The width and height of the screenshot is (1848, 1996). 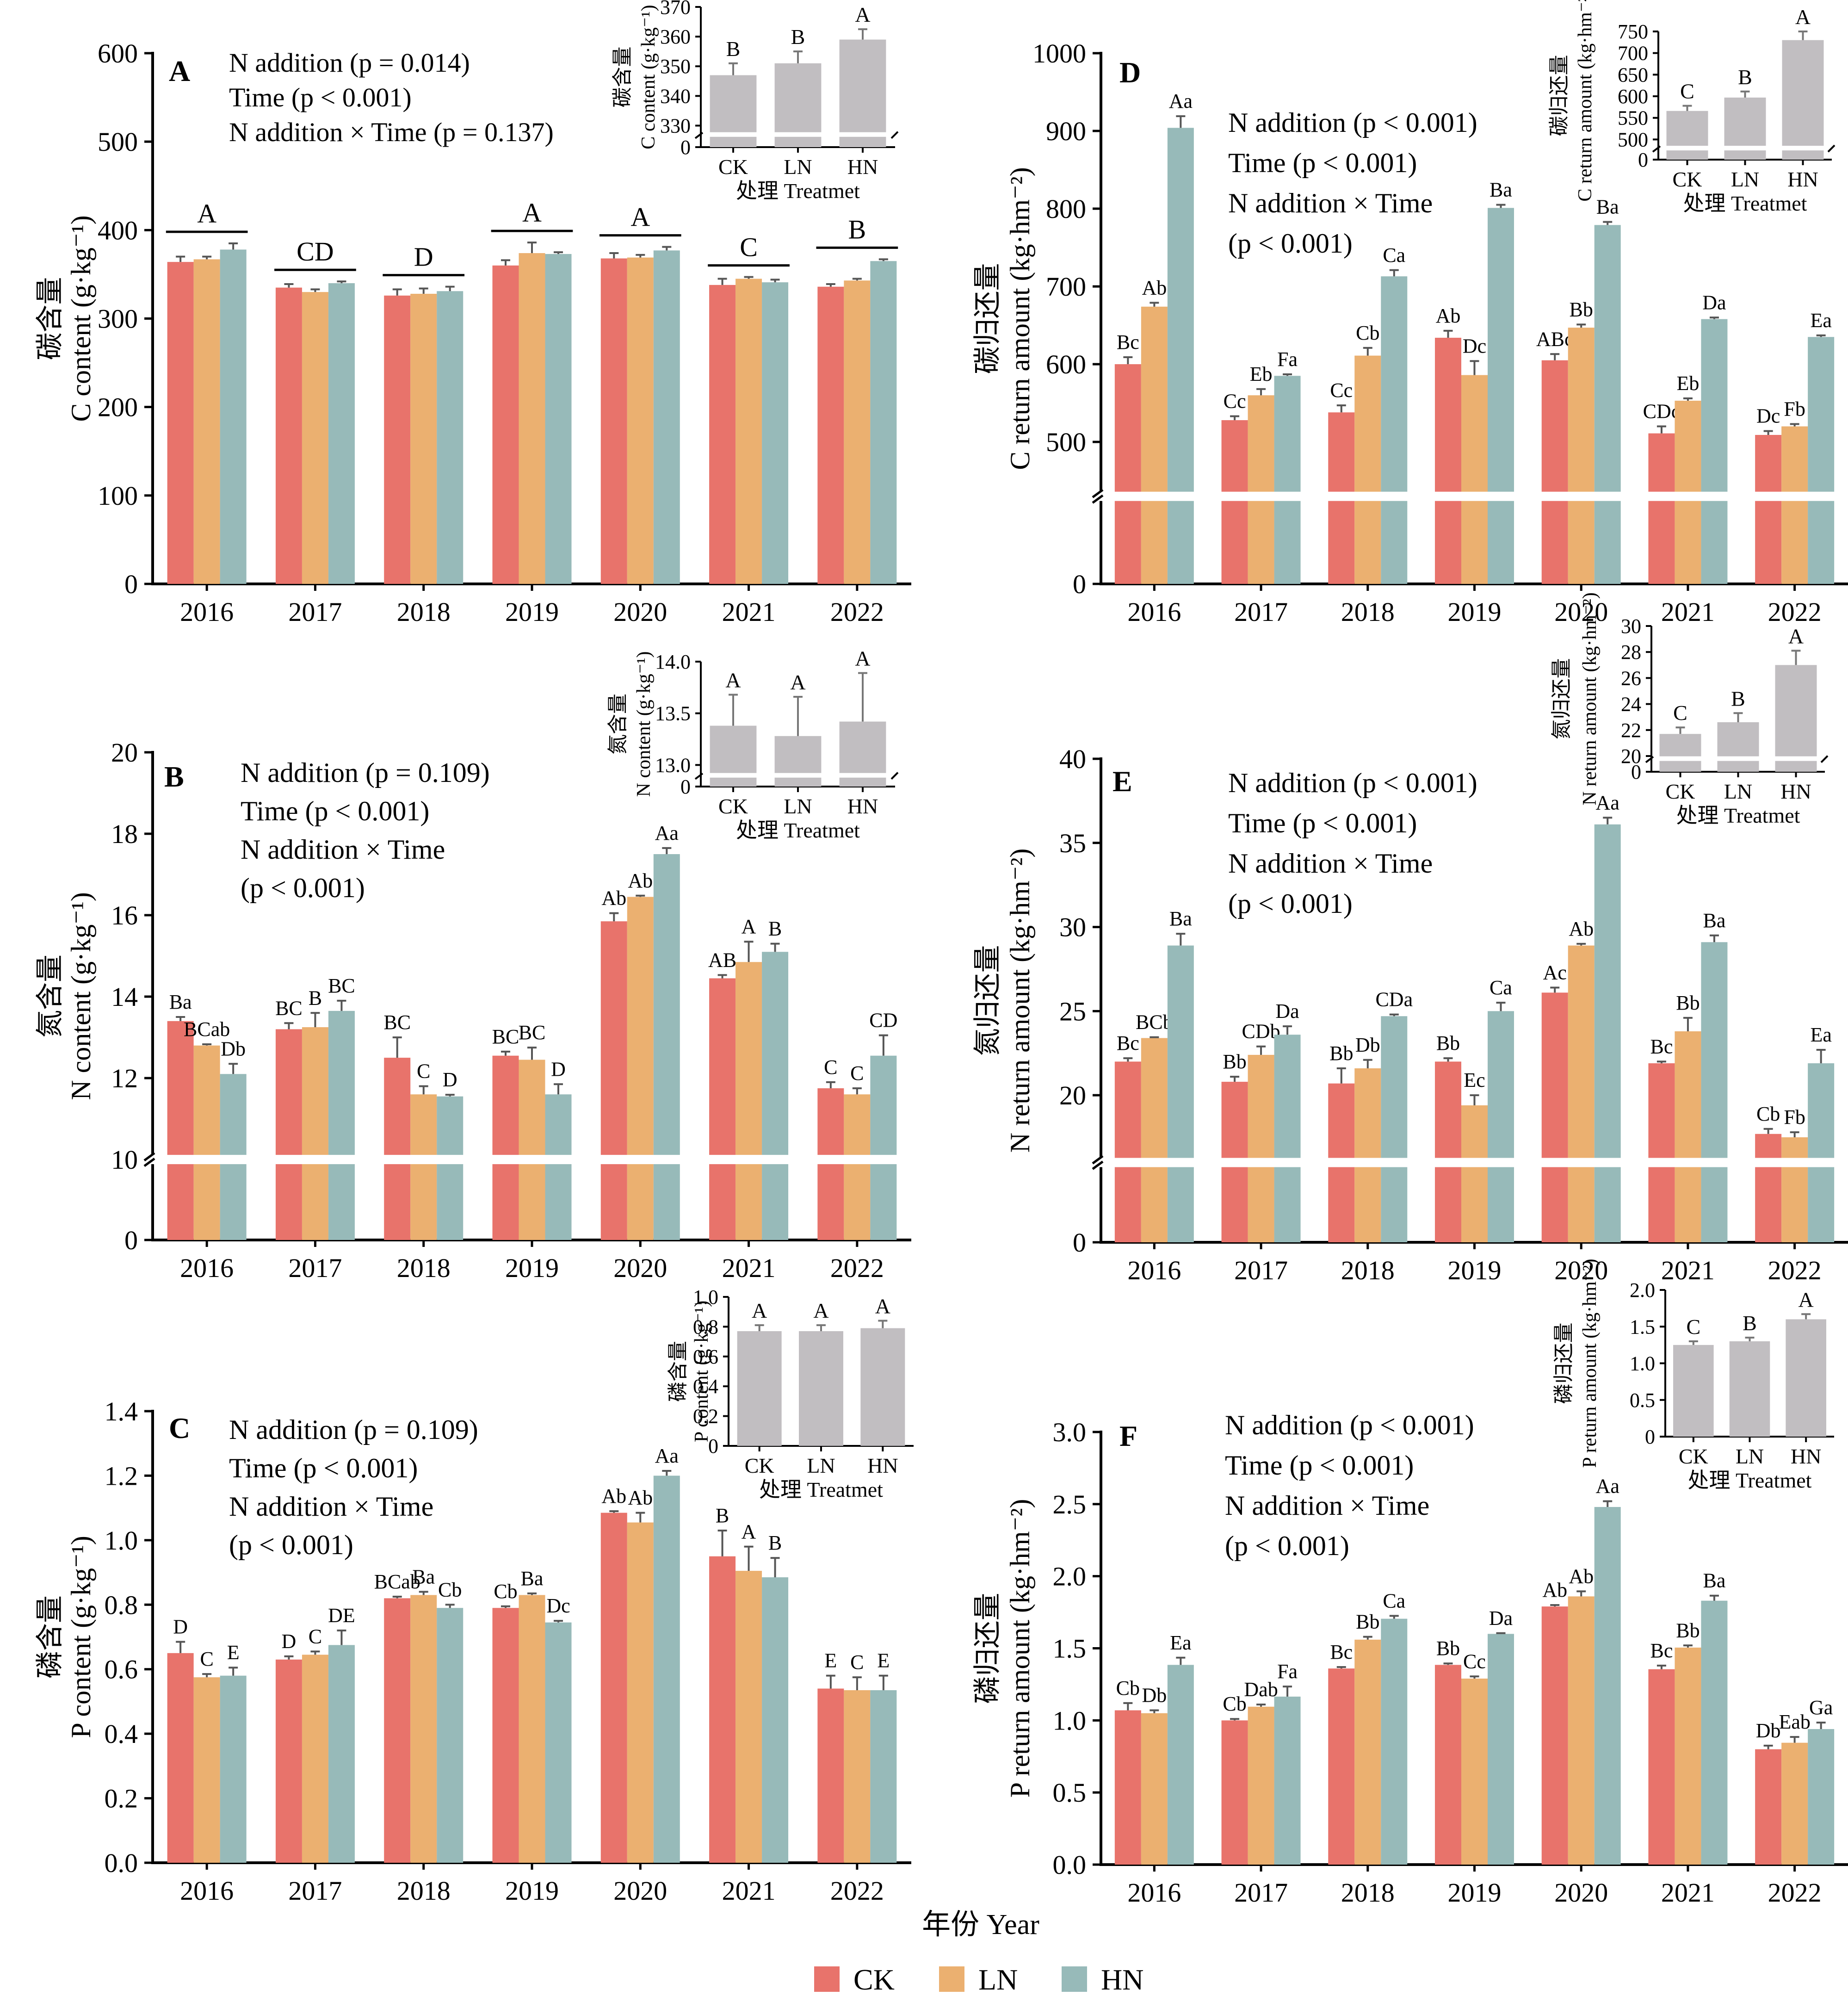 What do you see at coordinates (722, 1709) in the screenshot?
I see `panel-c-bar-2021-ck` at bounding box center [722, 1709].